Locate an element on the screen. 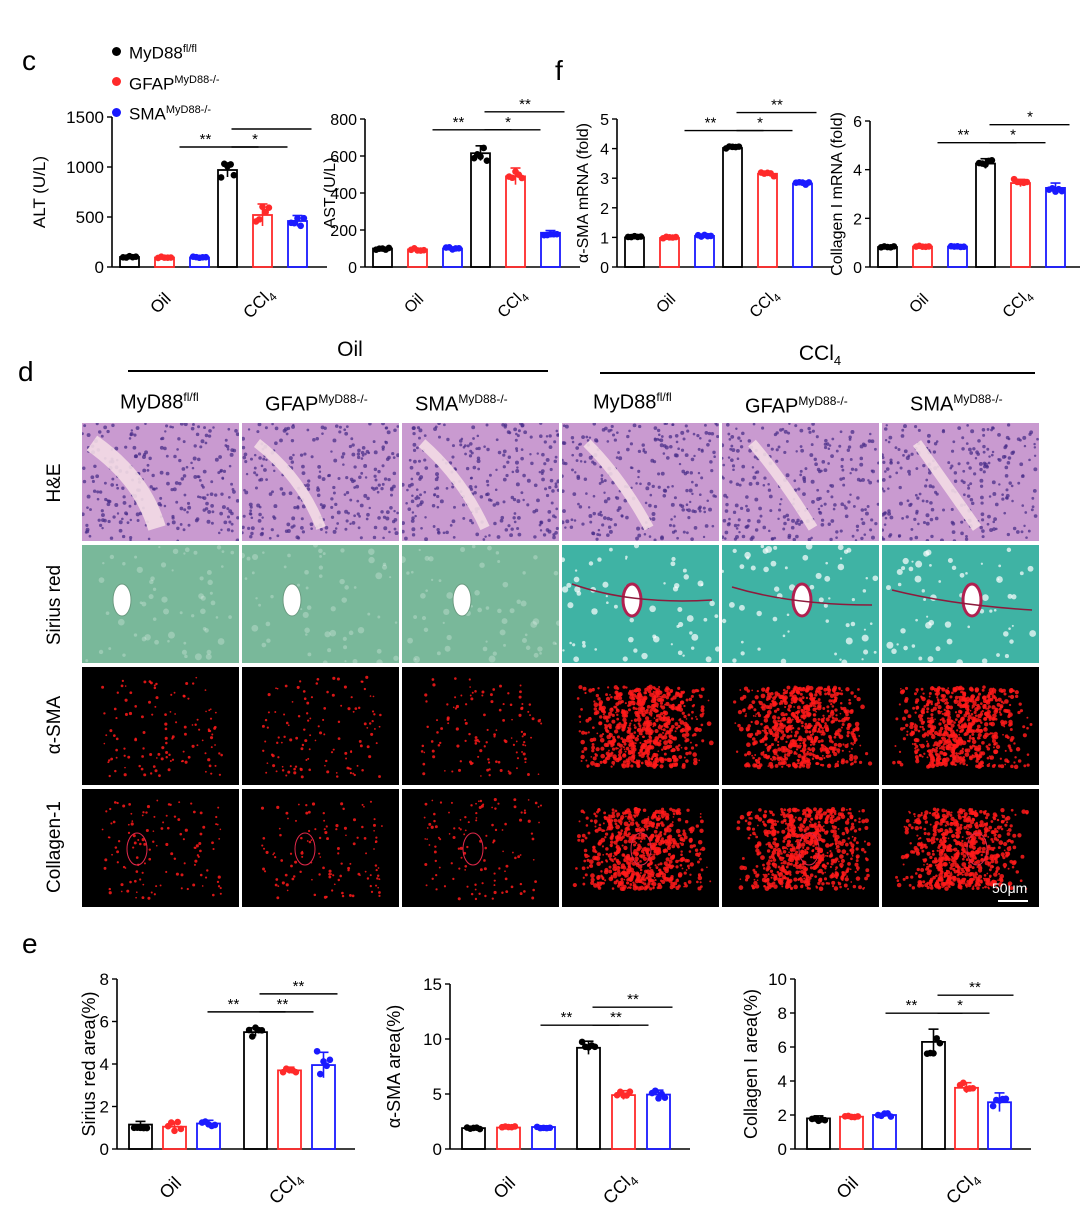 Image resolution: width=1080 pixels, height=1210 pixels. y-tick-label: 1000 is located at coordinates (85, 167).